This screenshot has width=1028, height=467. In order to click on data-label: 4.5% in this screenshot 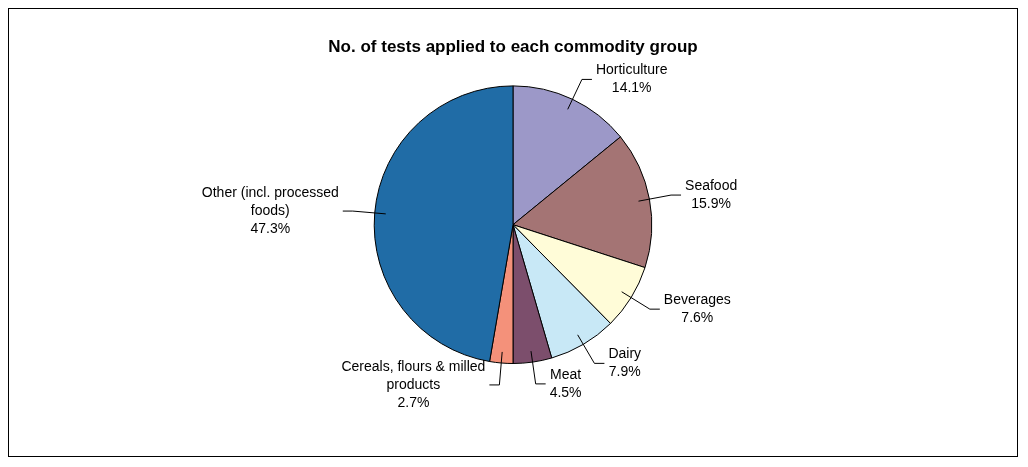, I will do `click(565, 391)`.